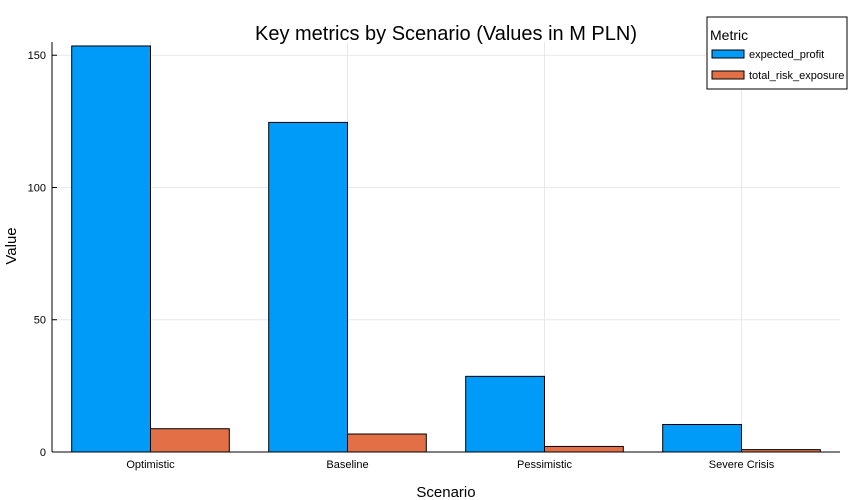 This screenshot has height=500, width=850. What do you see at coordinates (729, 35) in the screenshot?
I see `legend-title: Metric` at bounding box center [729, 35].